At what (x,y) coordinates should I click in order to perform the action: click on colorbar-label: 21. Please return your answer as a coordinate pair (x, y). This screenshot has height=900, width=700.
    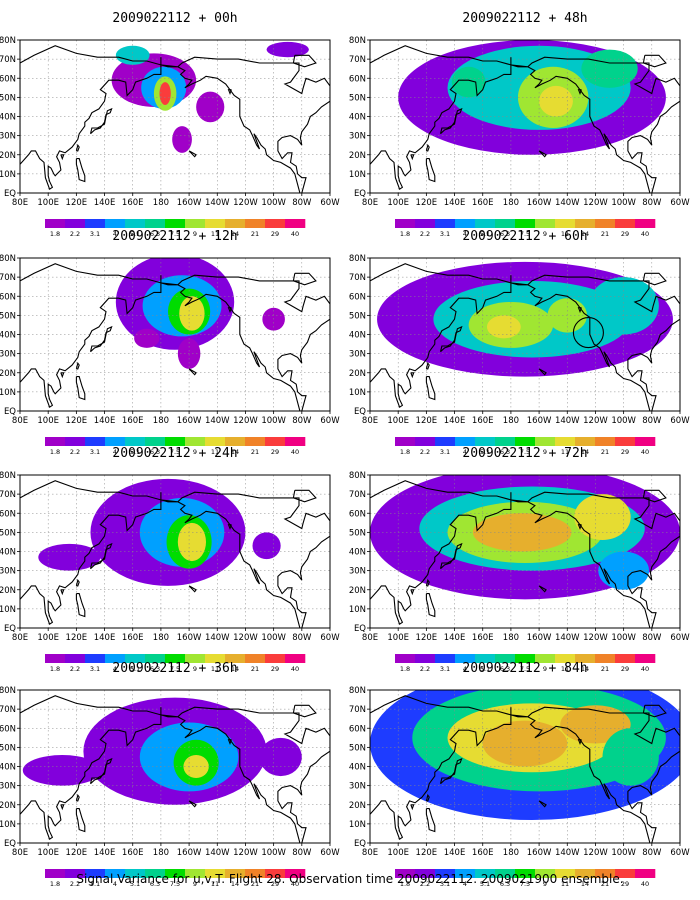
    Looking at the image, I should click on (605, 234).